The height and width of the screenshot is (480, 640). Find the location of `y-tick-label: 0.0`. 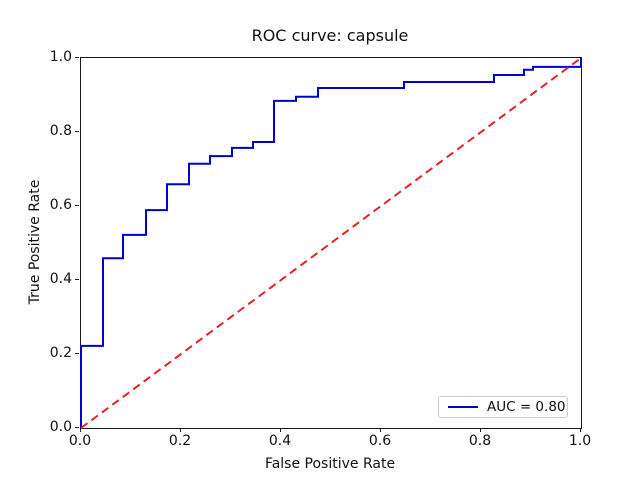

y-tick-label: 0.0 is located at coordinates (60, 427).